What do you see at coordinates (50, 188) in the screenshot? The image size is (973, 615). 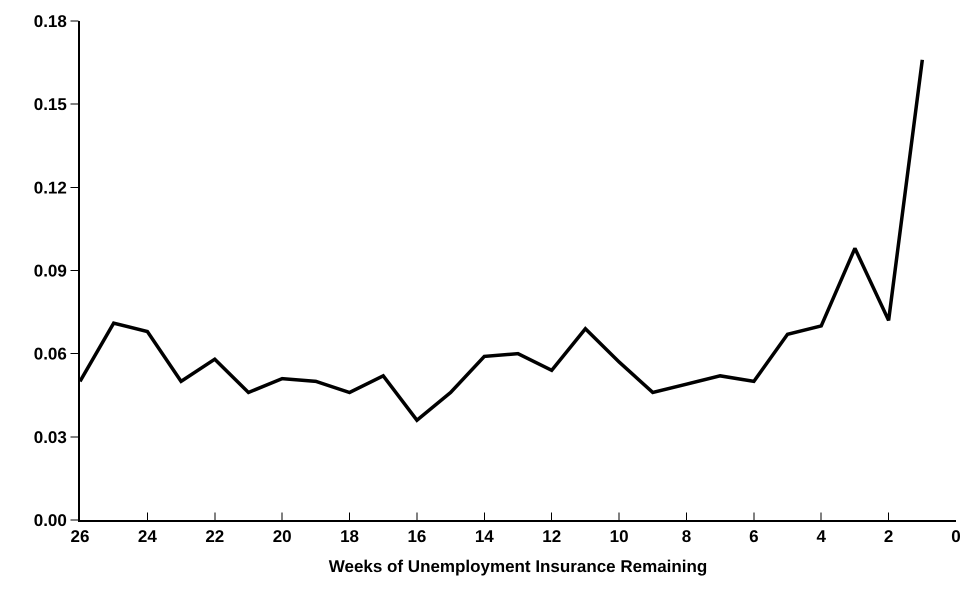 I see `y-tick-label: 0.12` at bounding box center [50, 188].